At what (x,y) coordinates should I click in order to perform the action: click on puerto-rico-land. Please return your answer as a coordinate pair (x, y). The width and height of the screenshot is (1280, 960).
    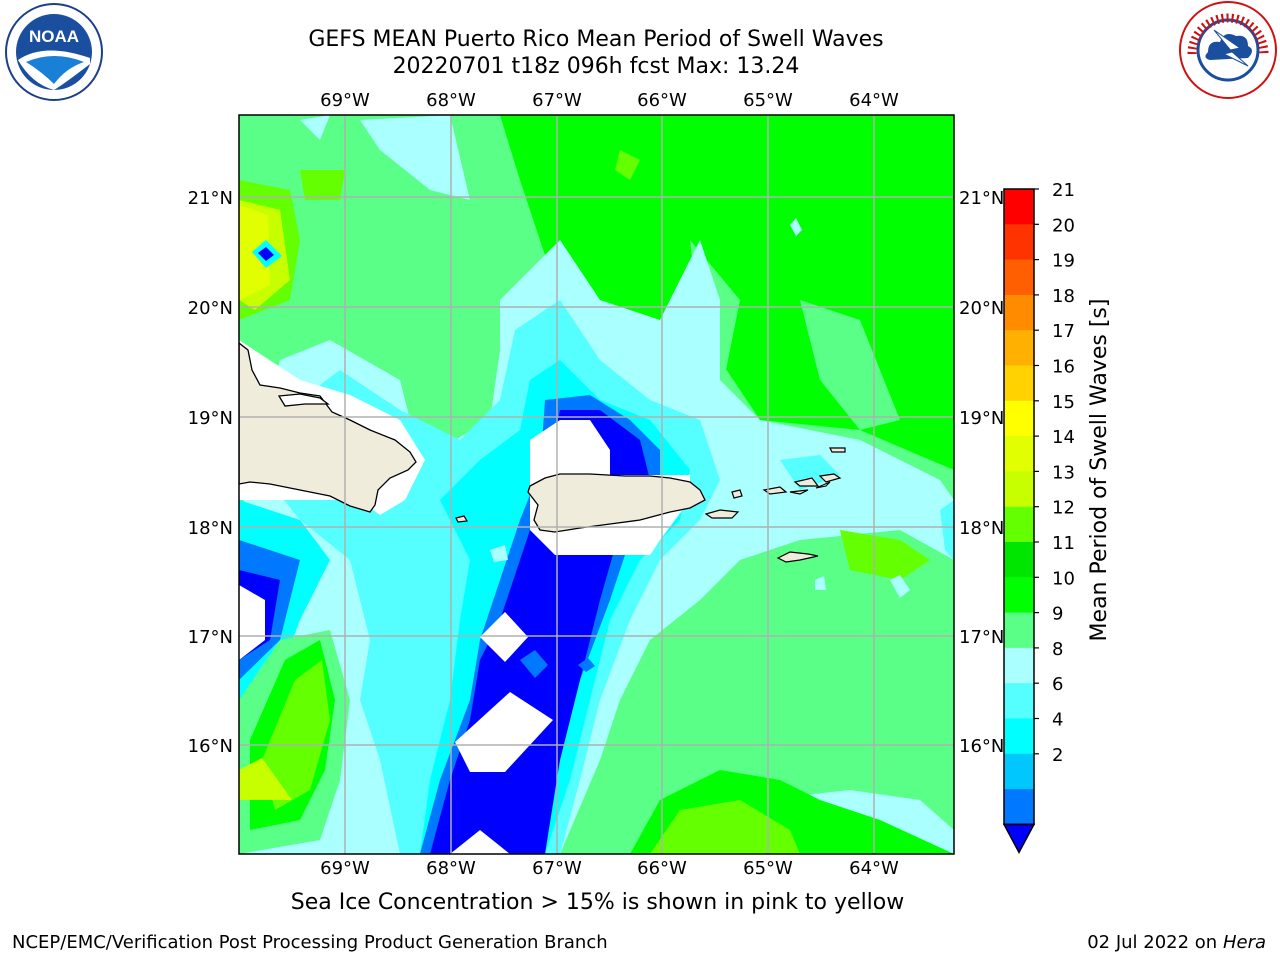
    Looking at the image, I should click on (616, 503).